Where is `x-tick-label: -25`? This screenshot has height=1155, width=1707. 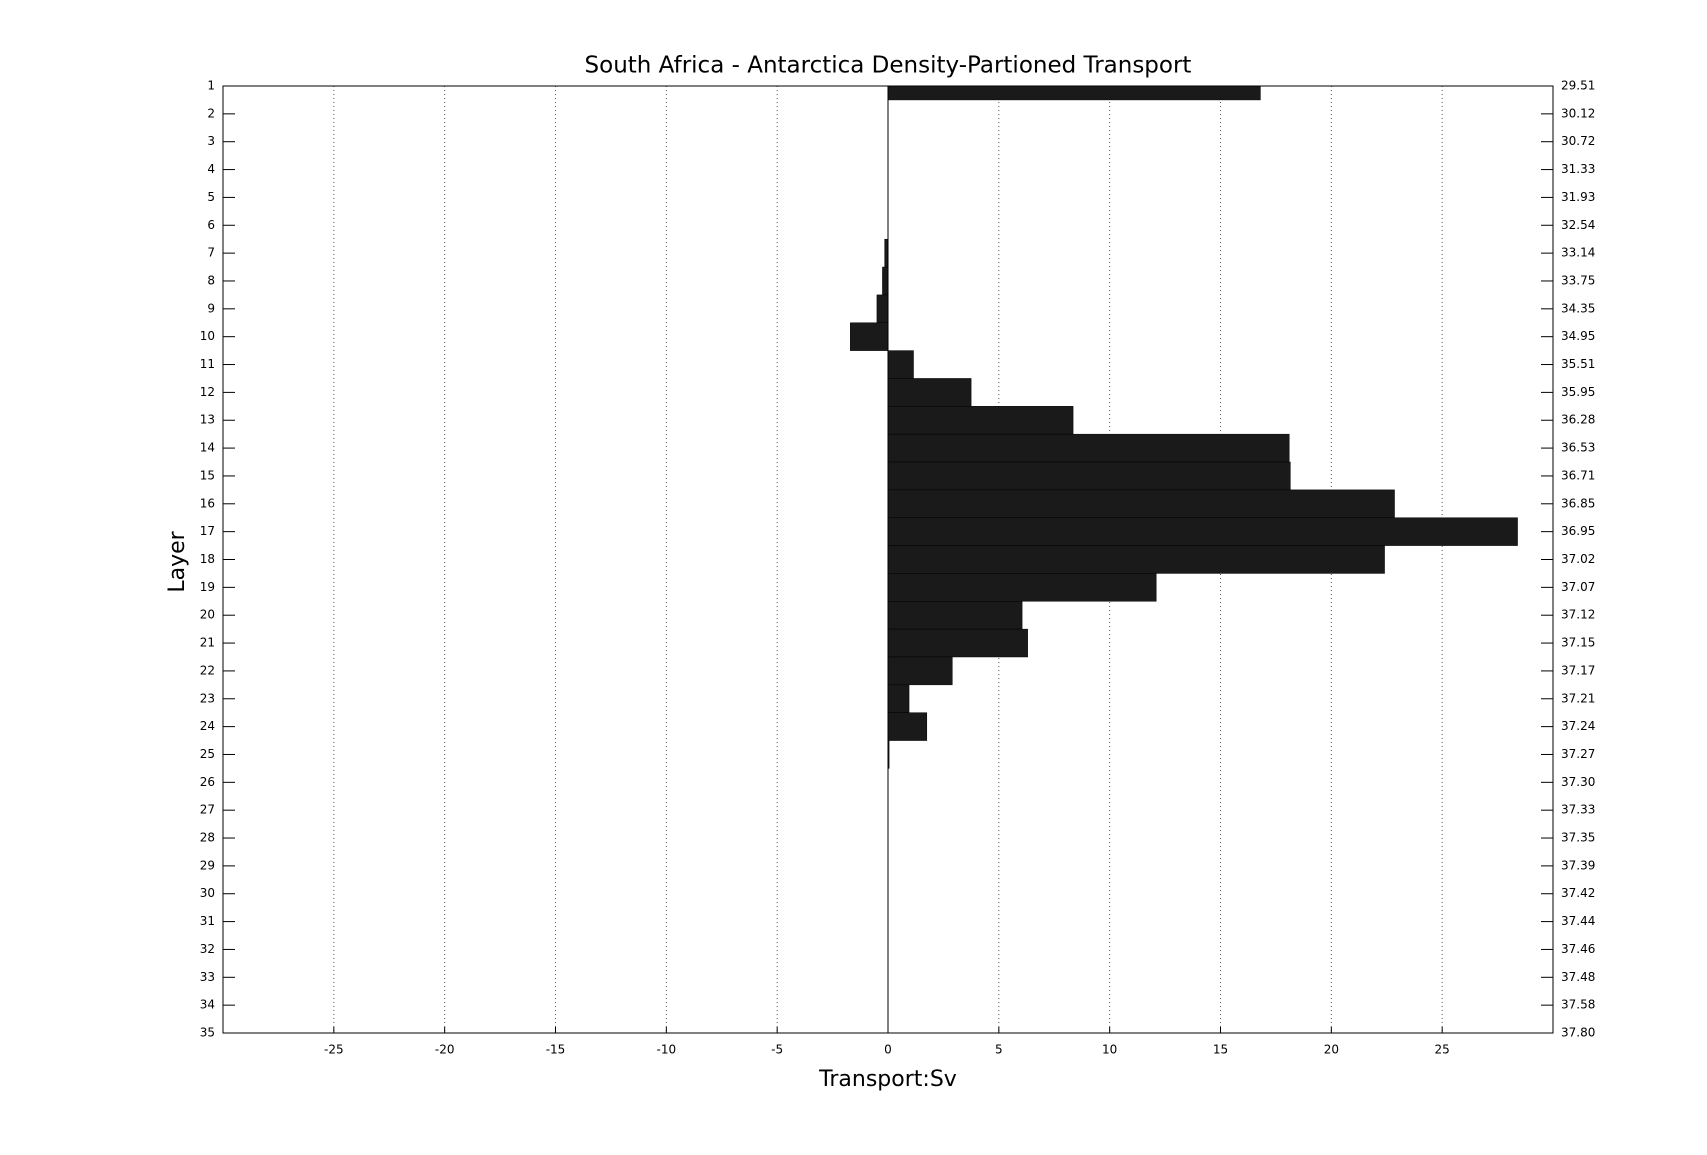 x-tick-label: -25 is located at coordinates (334, 1050).